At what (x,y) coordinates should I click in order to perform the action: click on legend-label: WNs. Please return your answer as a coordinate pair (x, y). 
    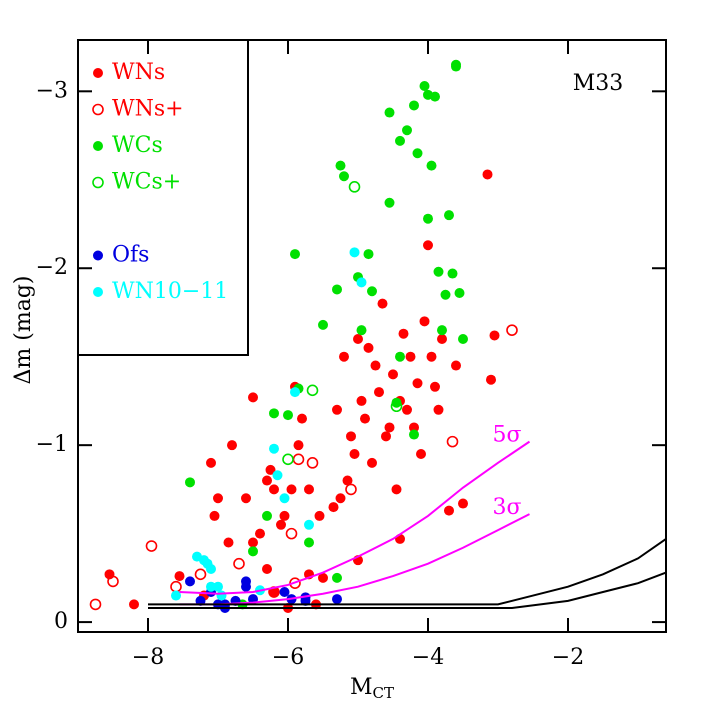
    Looking at the image, I should click on (138, 72).